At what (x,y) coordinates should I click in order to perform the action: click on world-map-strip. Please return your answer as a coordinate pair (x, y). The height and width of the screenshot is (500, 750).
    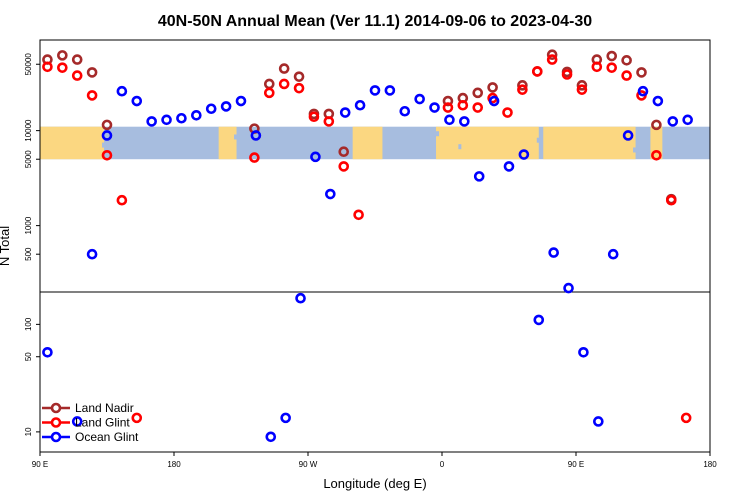
    Looking at the image, I should click on (375, 143).